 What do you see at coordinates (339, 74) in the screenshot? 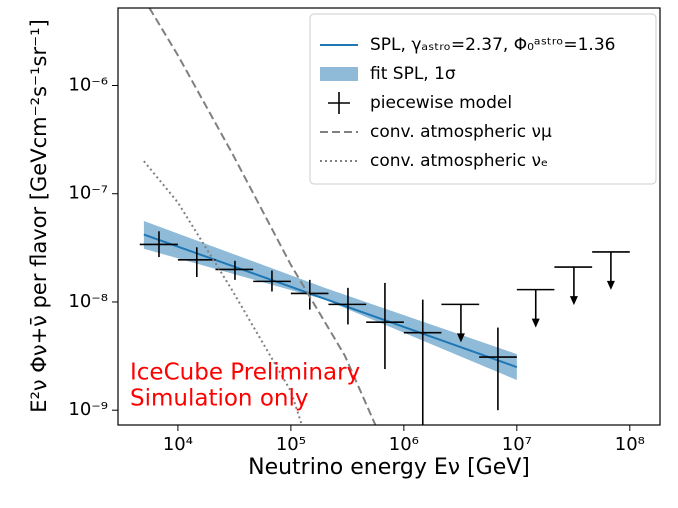
I see `legend-swatch` at bounding box center [339, 74].